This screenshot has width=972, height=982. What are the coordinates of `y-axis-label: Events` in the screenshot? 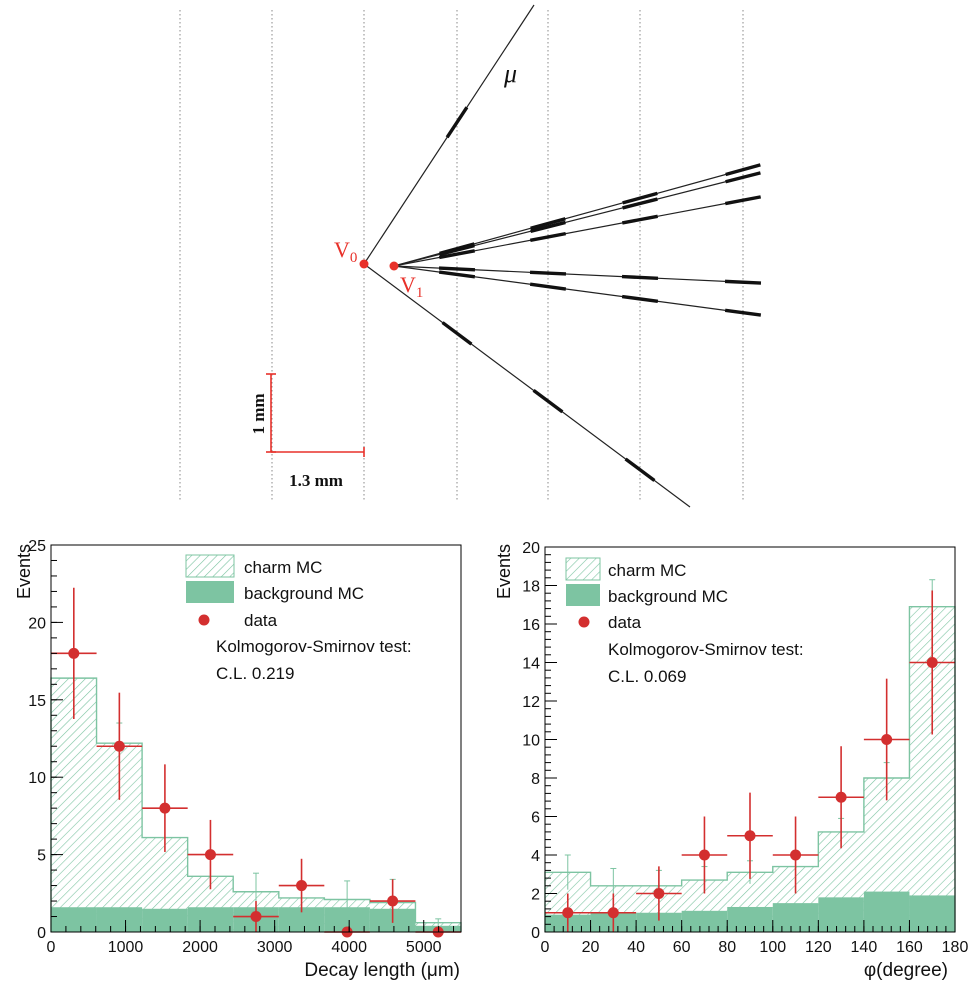 It's located at (24, 571).